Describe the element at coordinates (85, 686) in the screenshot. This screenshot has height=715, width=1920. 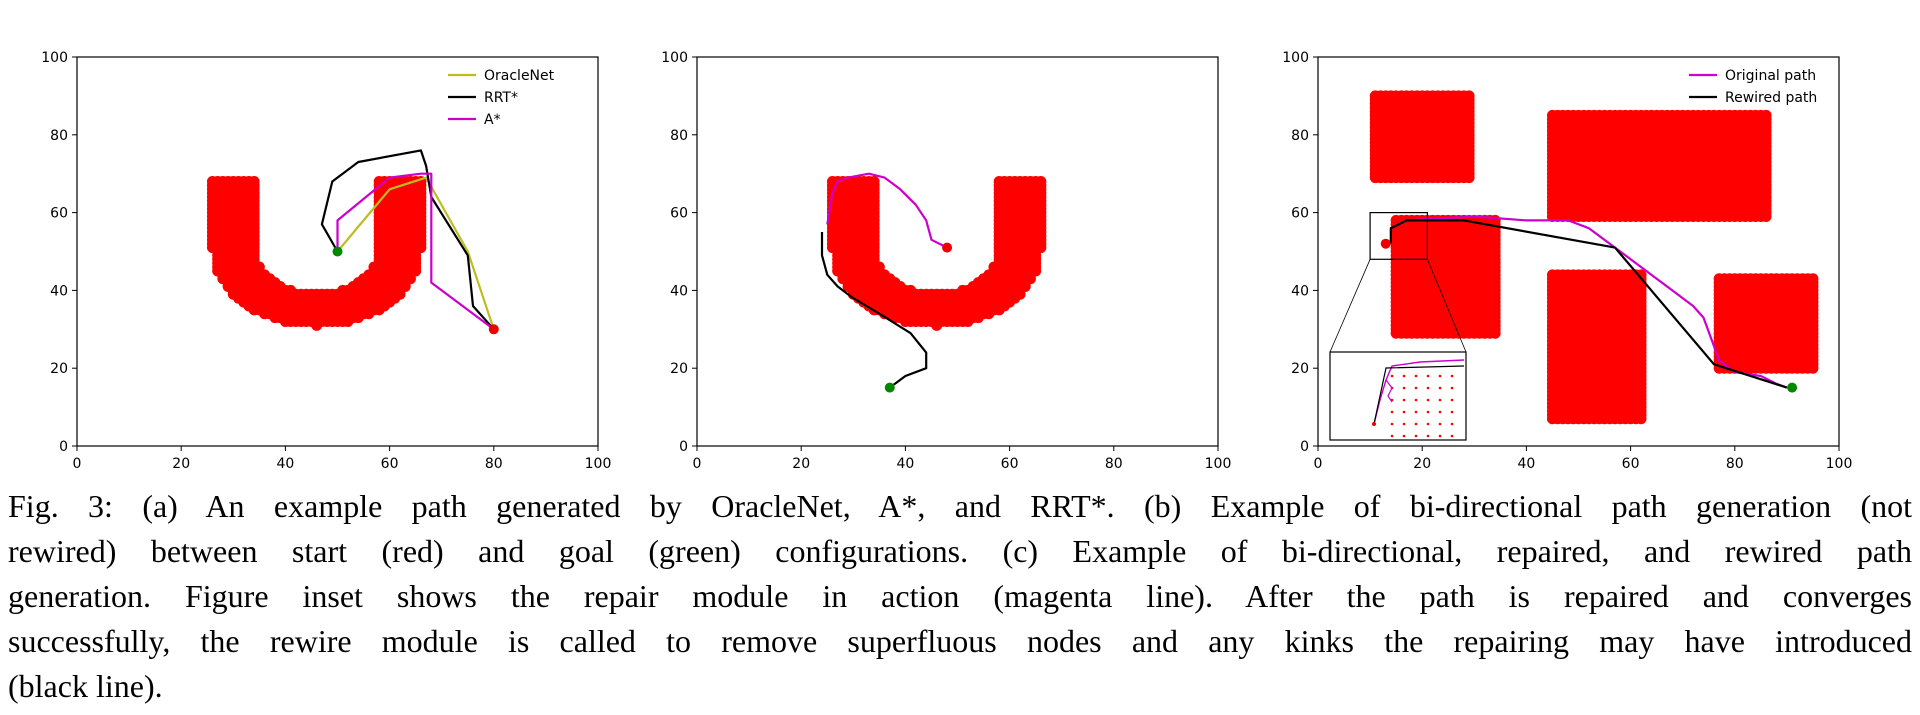
I see `caption-line: (black line).` at that location.